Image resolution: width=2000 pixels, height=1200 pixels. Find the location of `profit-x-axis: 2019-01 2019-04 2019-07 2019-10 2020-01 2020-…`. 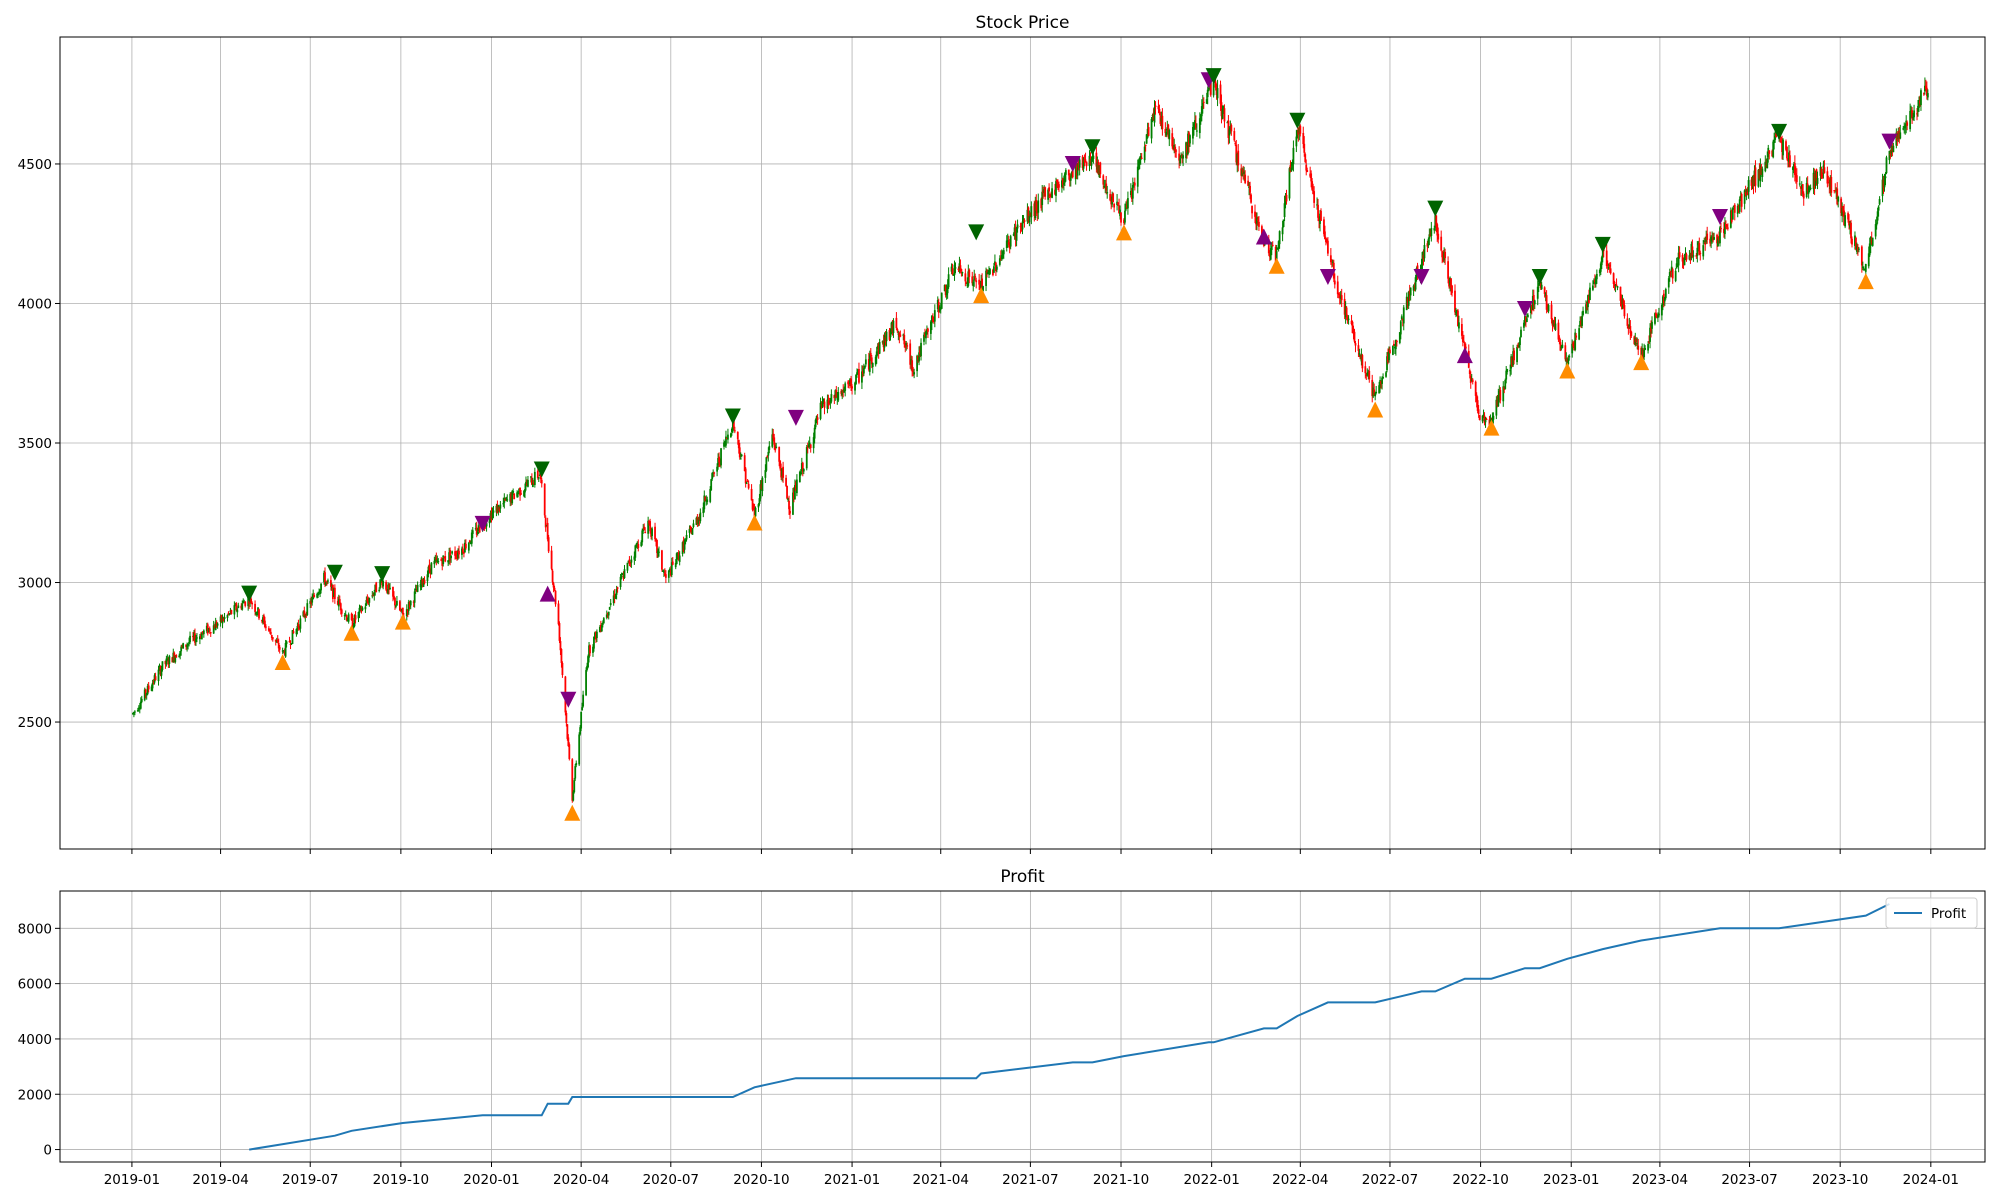

profit-x-axis: 2019-01 2019-04 2019-07 2019-10 2020-01 2020-… is located at coordinates (1031, 1175).